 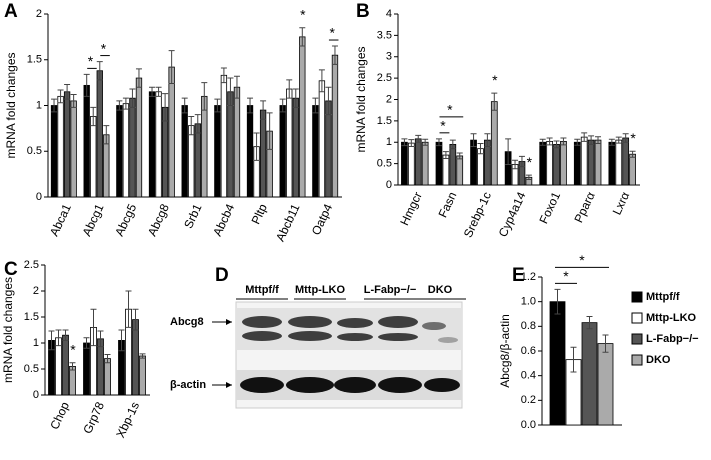 What do you see at coordinates (363, 11) in the screenshot?
I see `panel-letter: B` at bounding box center [363, 11].